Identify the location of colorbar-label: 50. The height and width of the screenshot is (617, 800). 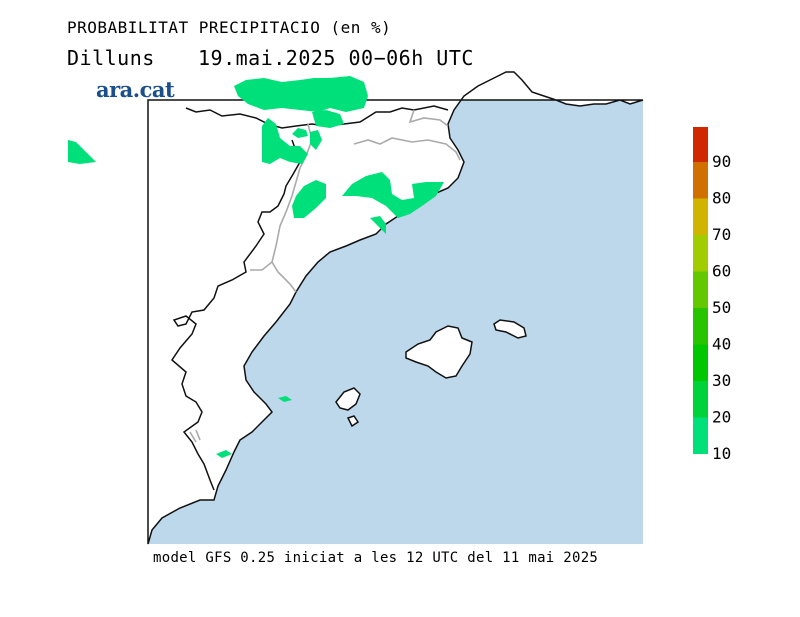
(721, 307).